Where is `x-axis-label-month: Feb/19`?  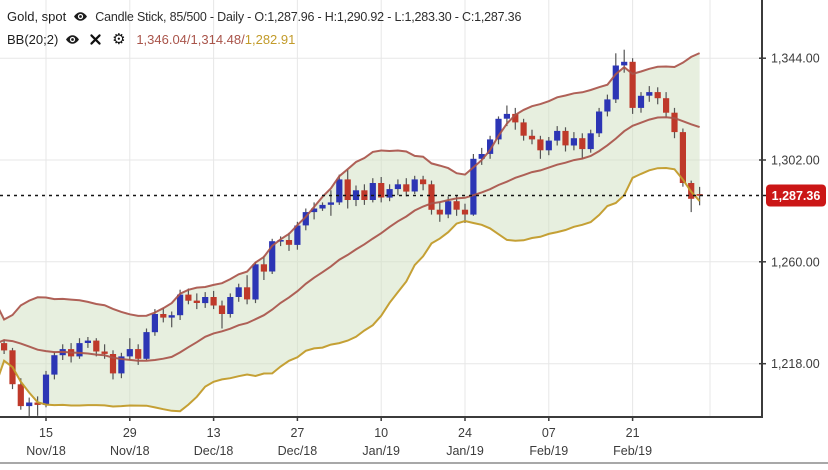 x-axis-label-month: Feb/19 is located at coordinates (548, 451).